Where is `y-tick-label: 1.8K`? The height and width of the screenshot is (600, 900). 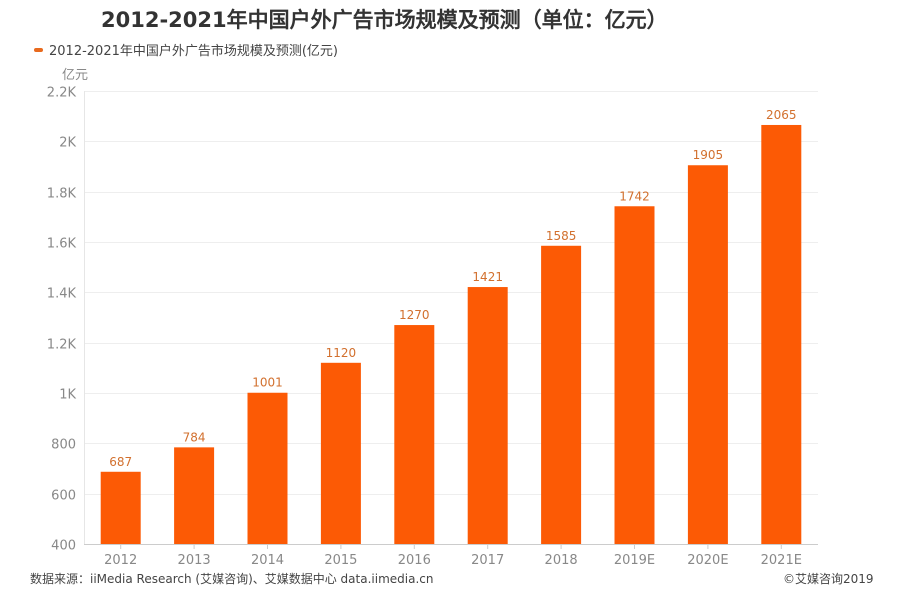 y-tick-label: 1.8K is located at coordinates (62, 194).